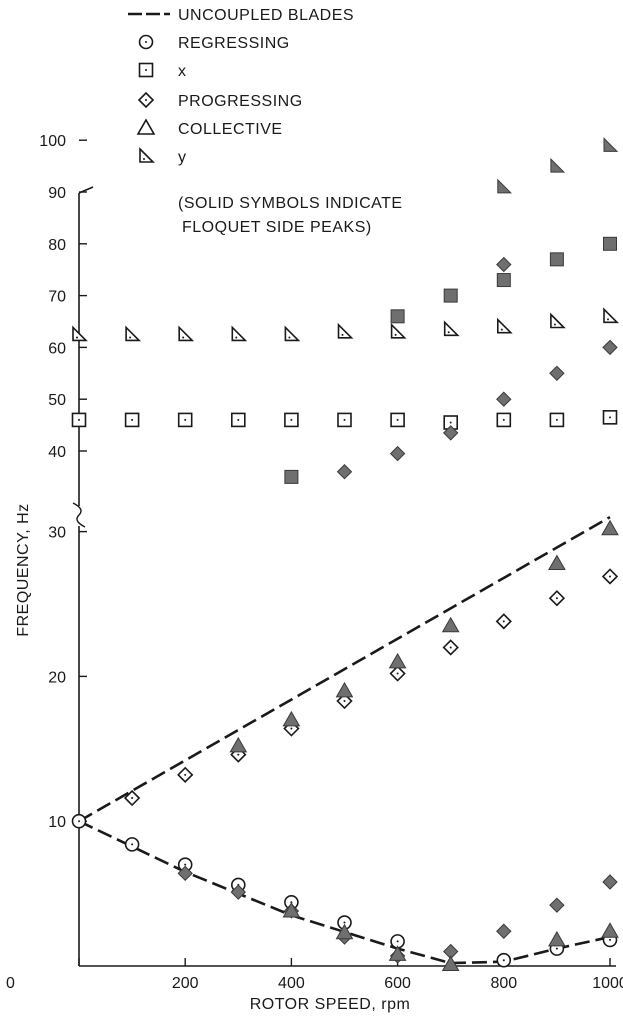 This screenshot has height=1019, width=623. I want to click on legend-note-line-1: FLOQUET SIDE PEAKS), so click(277, 227).